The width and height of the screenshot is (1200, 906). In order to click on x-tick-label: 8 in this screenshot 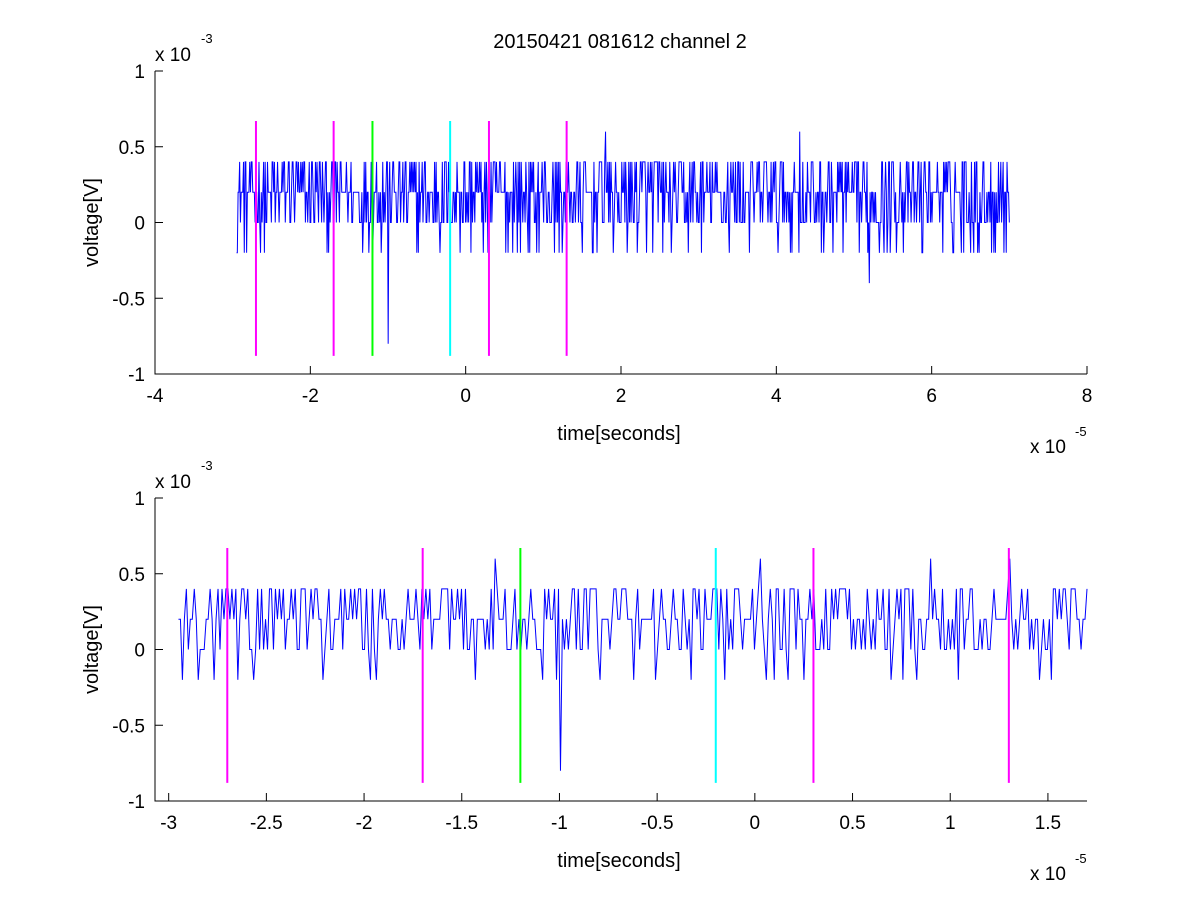, I will do `click(1087, 396)`.